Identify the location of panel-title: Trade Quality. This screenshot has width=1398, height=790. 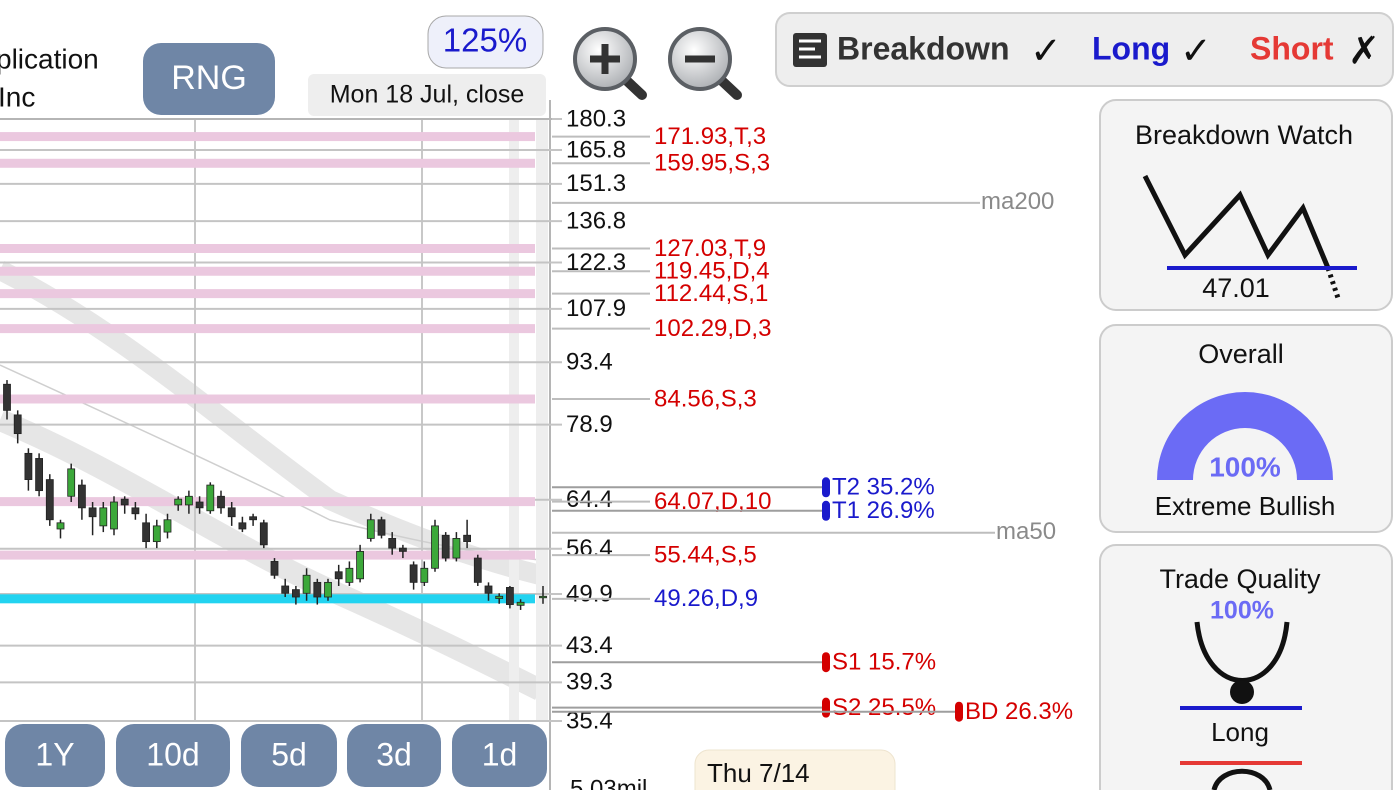
(1240, 579).